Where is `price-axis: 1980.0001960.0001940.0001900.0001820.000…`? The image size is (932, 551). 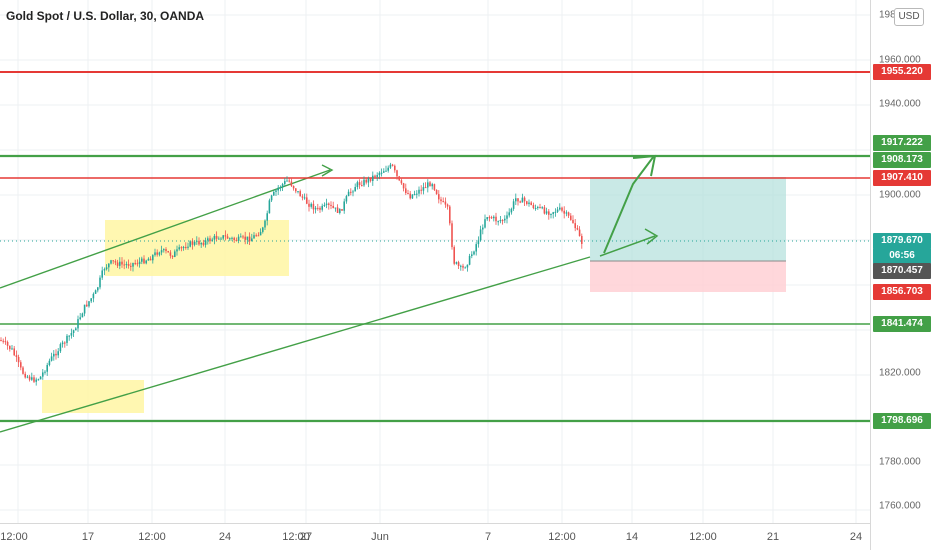 price-axis: 1980.0001960.0001940.0001900.0001820.000… is located at coordinates (901, 275).